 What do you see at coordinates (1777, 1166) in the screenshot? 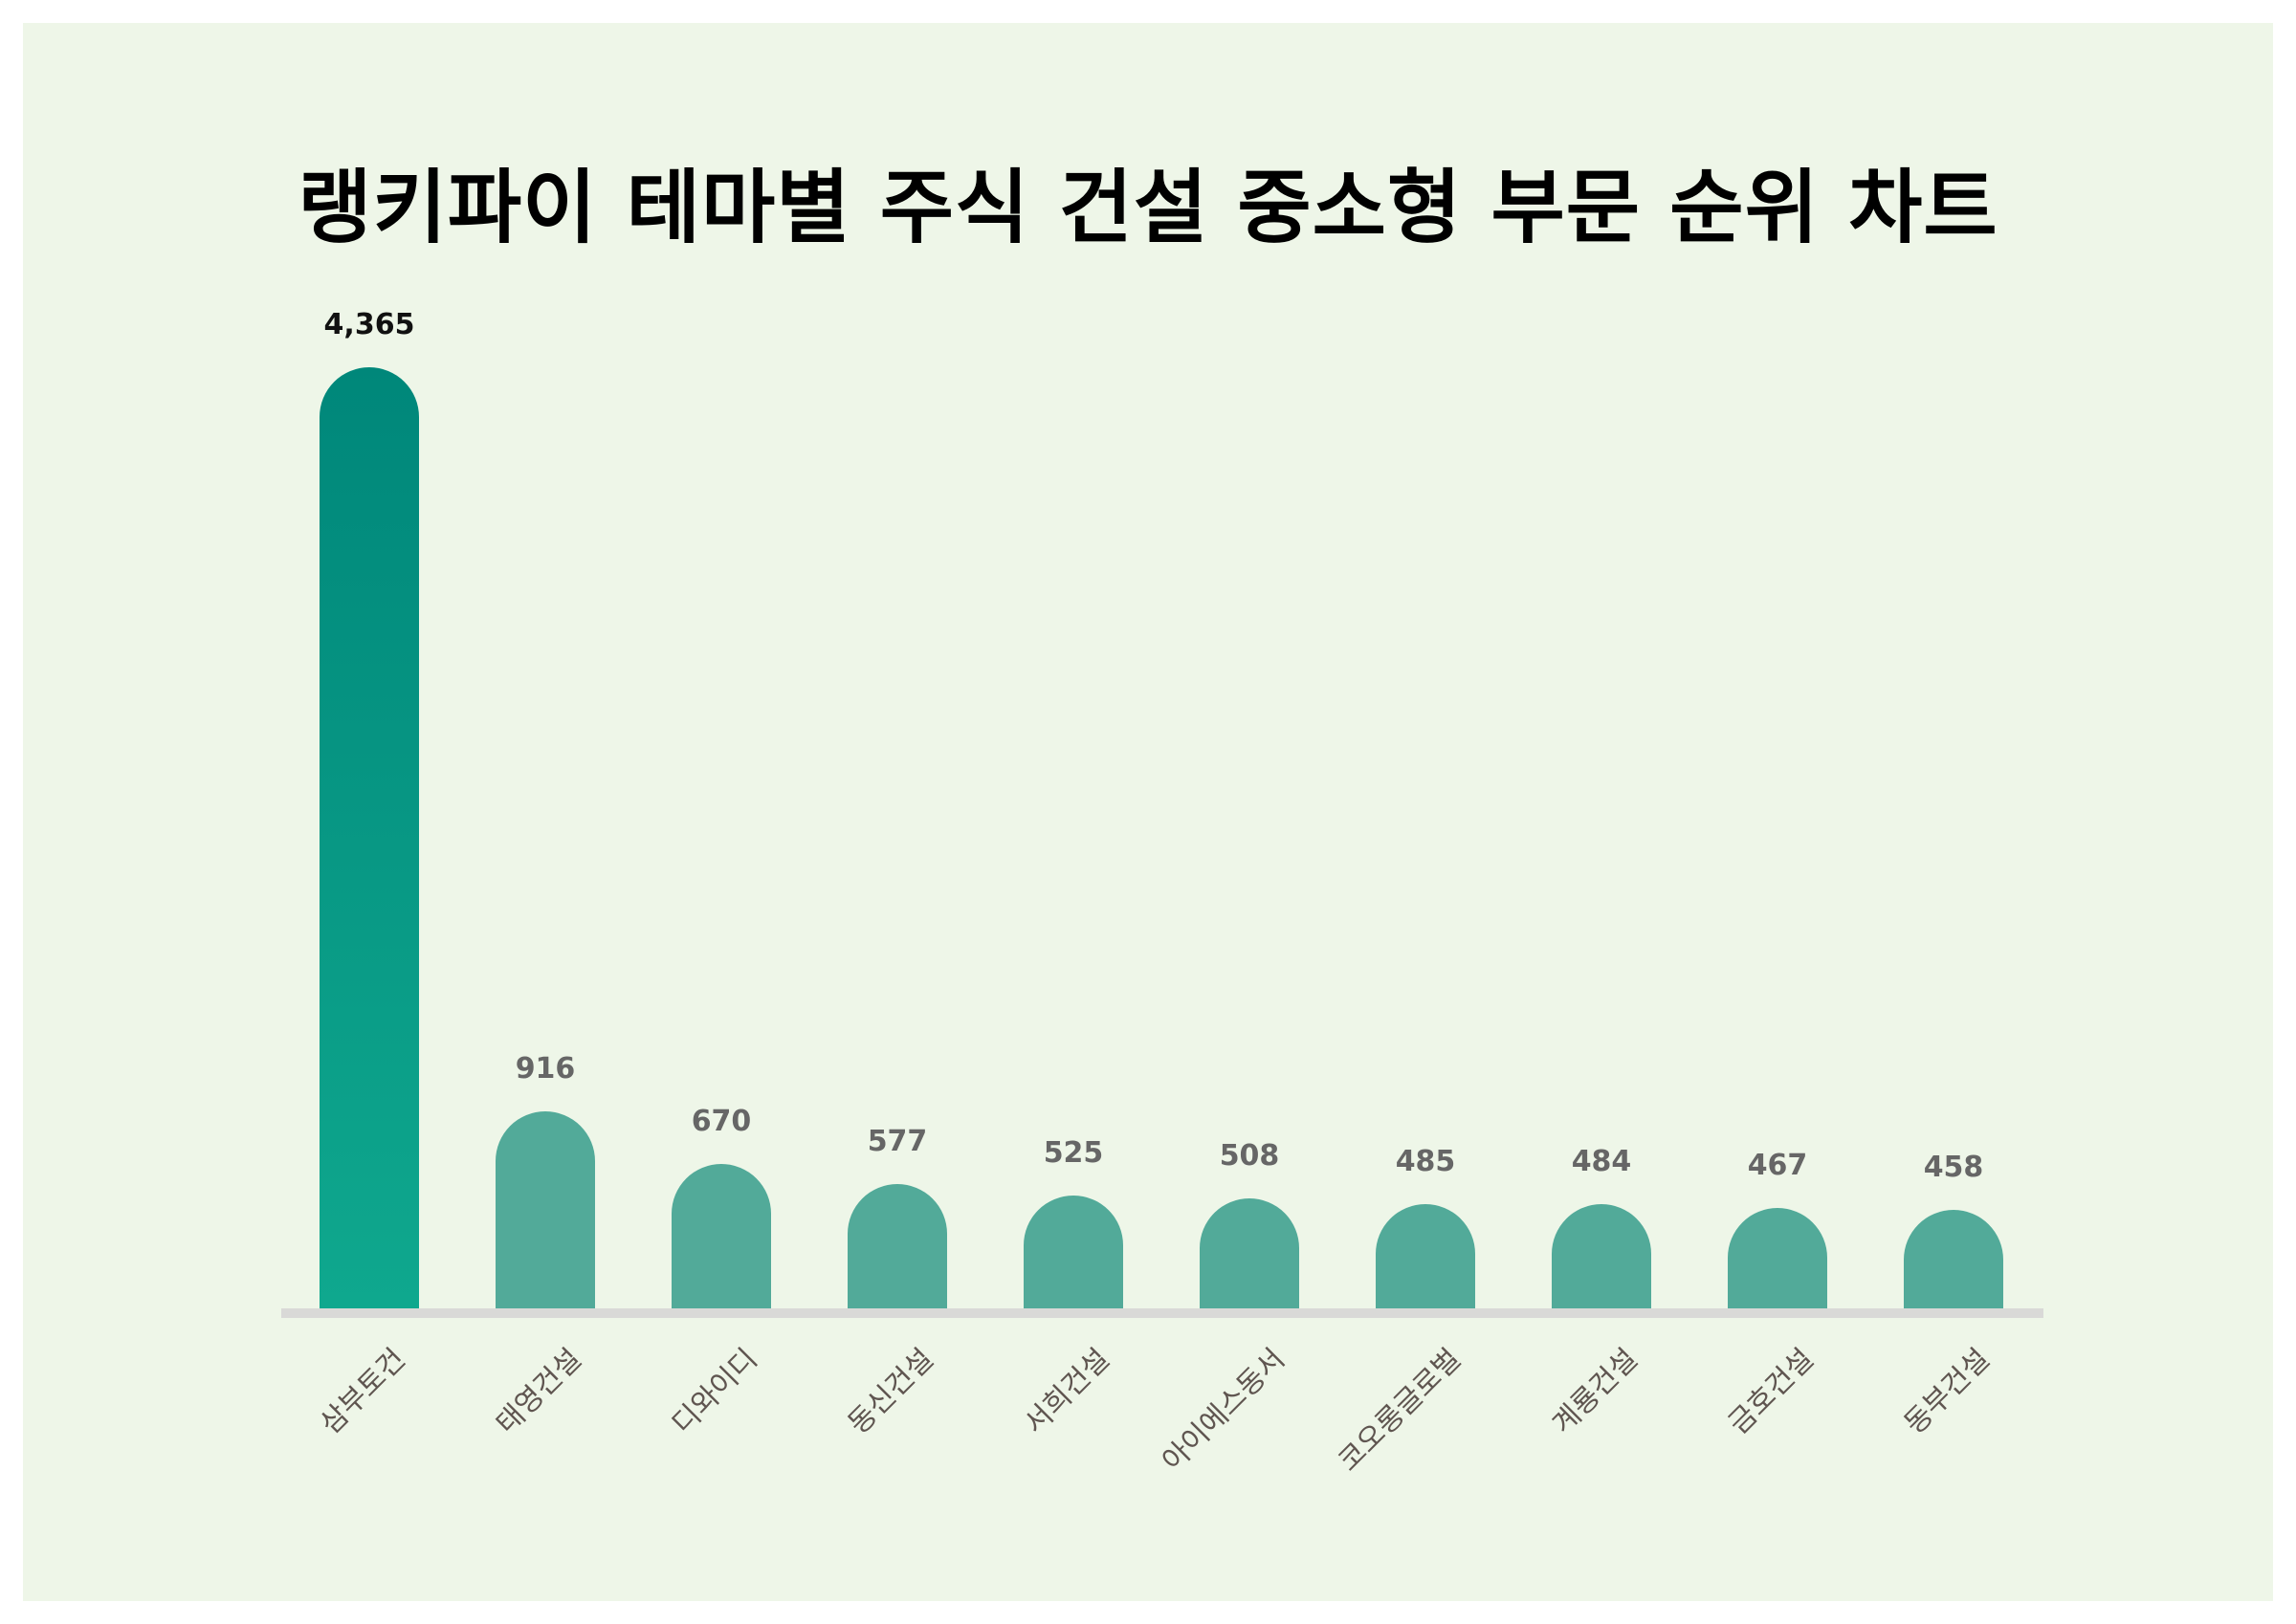
I see `value-label: 467` at bounding box center [1777, 1166].